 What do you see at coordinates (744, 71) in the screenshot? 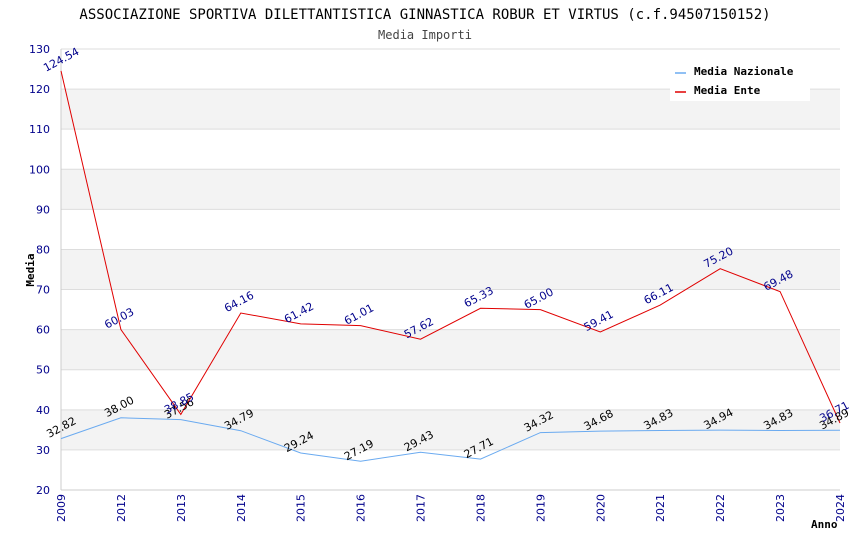
I see `legend-label-nazionale: Media Nazionale` at bounding box center [744, 71].